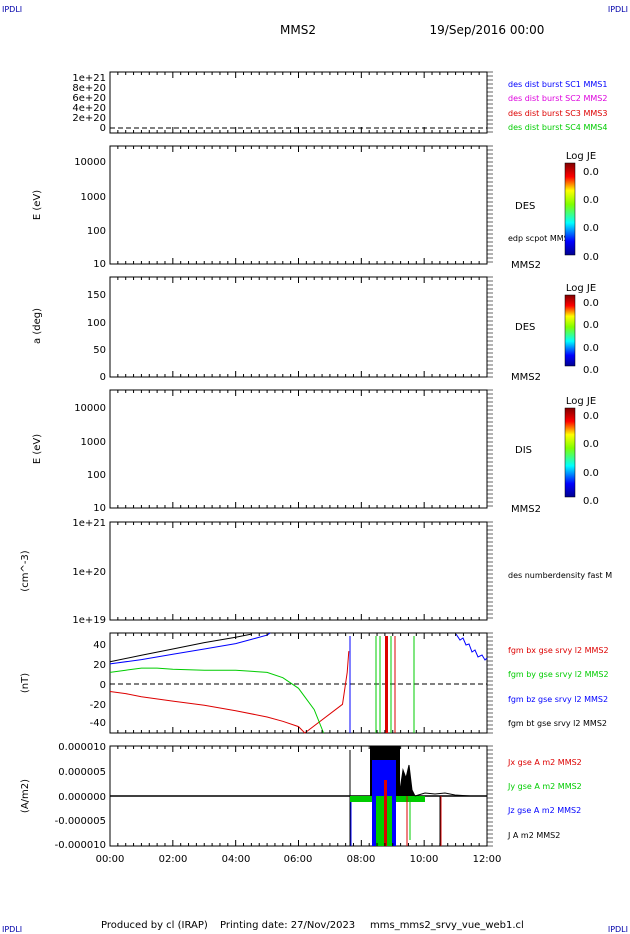 This screenshot has width=630, height=934. I want to click on time-tick-label: 08:00, so click(361, 859).